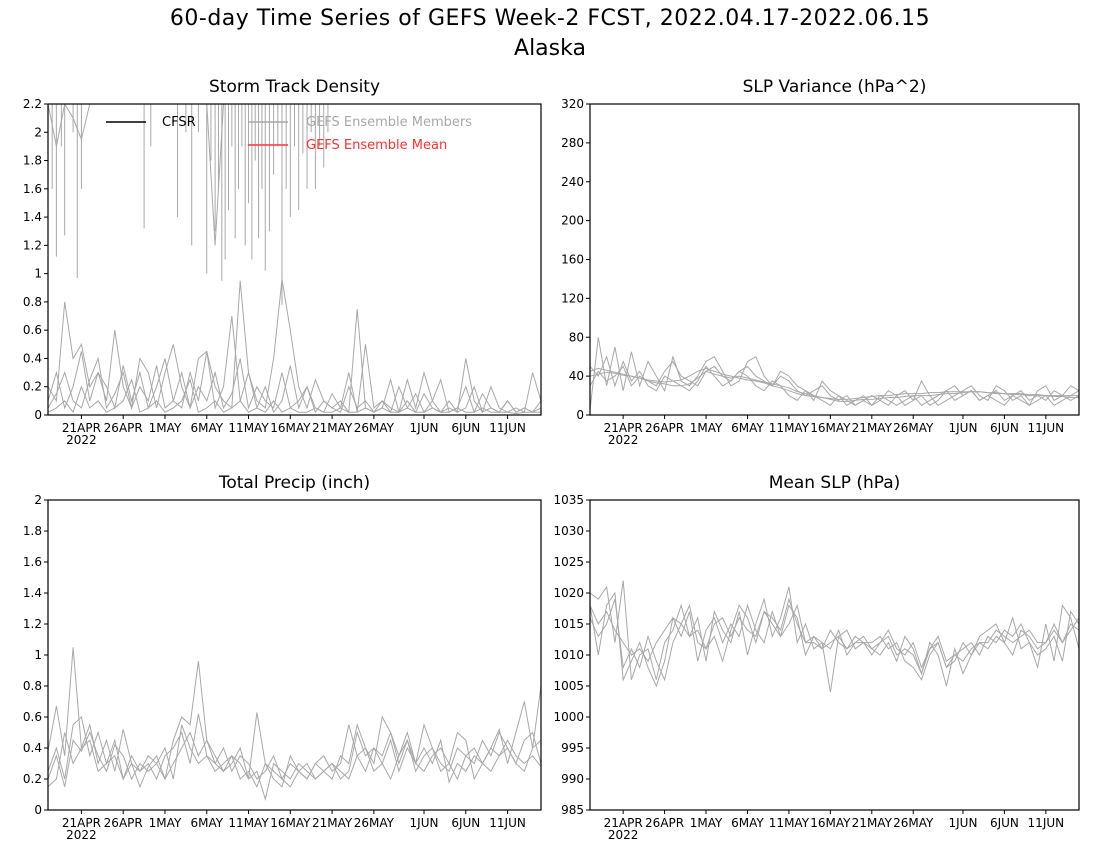 This screenshot has height=850, width=1100. What do you see at coordinates (835, 87) in the screenshot?
I see `panel-title: SLP Variance (hPa^2)` at bounding box center [835, 87].